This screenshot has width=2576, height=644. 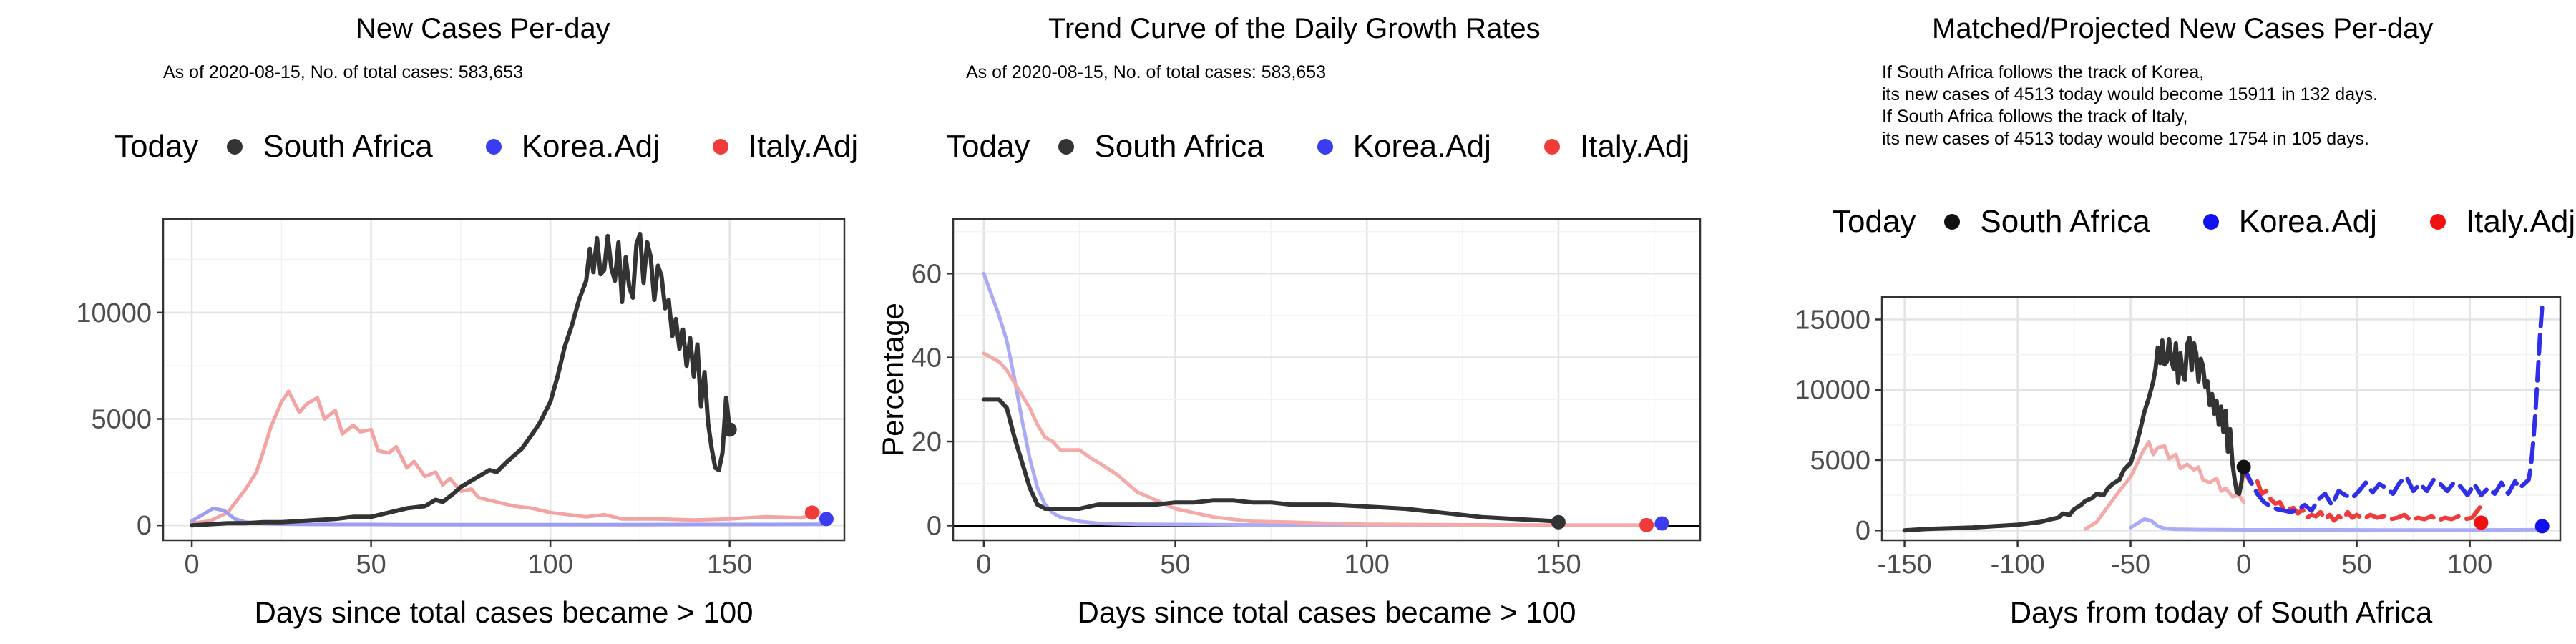 I want to click on chart-title: Matched/Projected New Cases Per-day, so click(x=2183, y=28).